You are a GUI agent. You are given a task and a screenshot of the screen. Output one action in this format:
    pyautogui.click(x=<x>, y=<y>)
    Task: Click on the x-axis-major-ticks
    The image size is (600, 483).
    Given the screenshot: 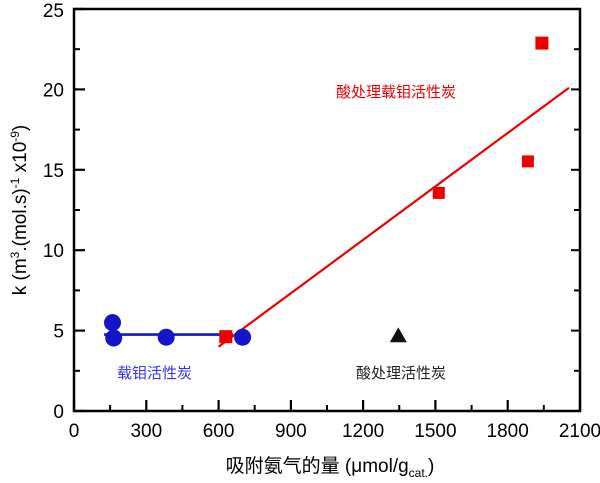 What is the action you would take?
    pyautogui.click(x=327, y=405)
    